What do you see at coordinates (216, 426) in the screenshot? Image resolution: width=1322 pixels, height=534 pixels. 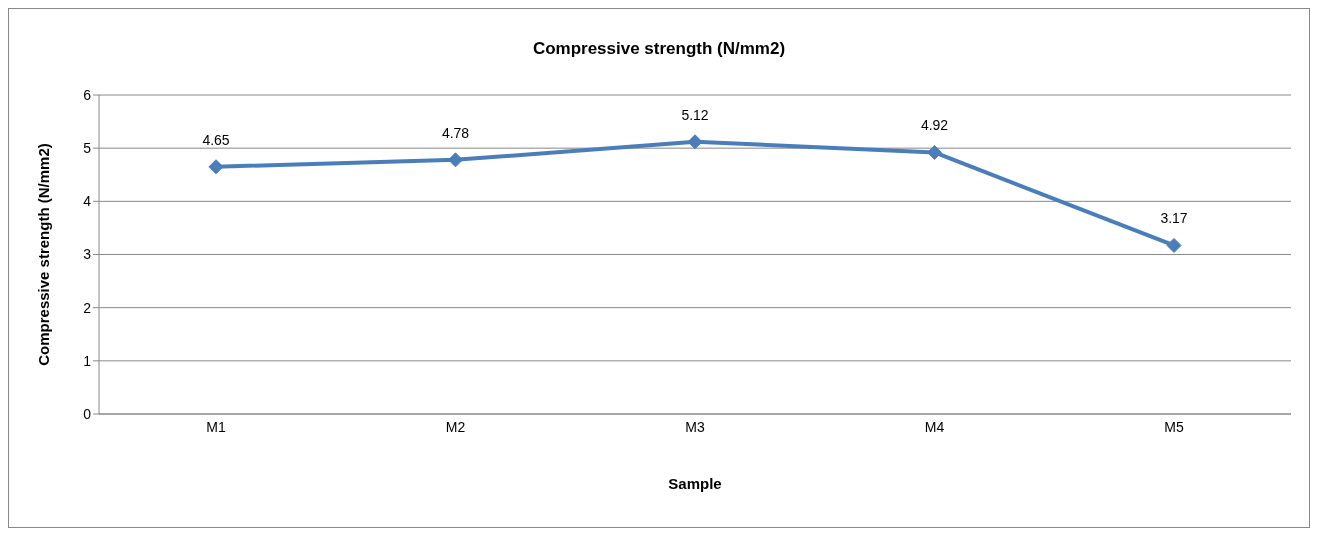 I see `x-tick-label: M1` at bounding box center [216, 426].